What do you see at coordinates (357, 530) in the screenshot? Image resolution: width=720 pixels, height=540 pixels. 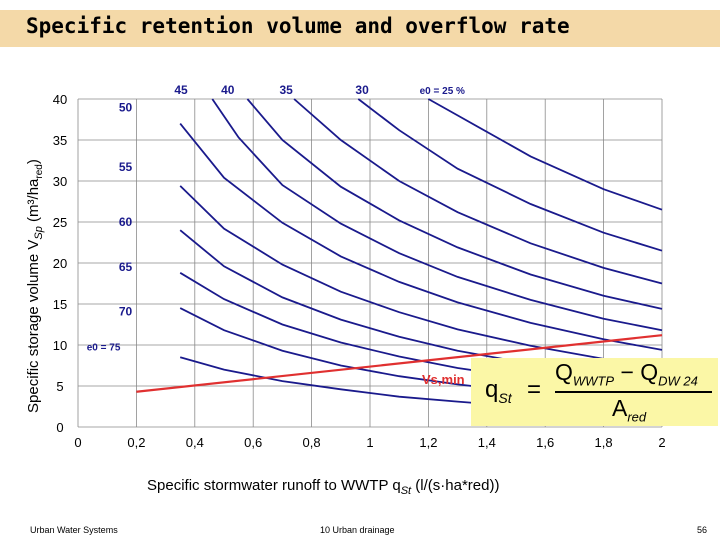 I see `footer-center: 10 Urban drainage` at bounding box center [357, 530].